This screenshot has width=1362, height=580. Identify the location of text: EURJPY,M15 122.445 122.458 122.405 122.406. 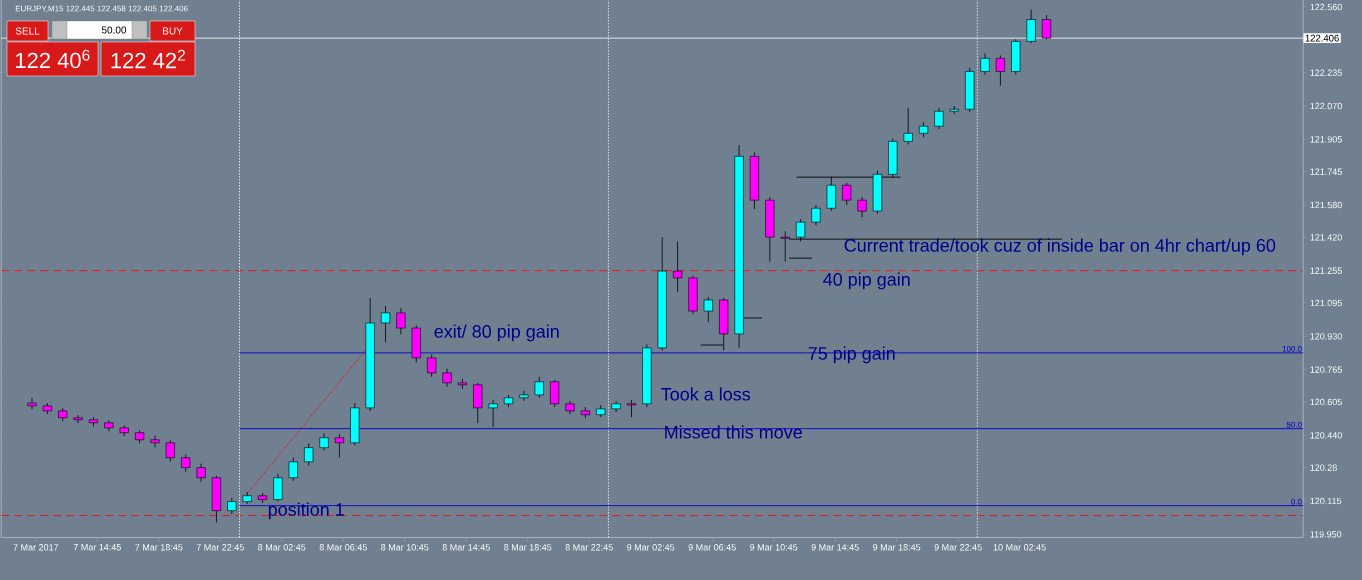
(101, 9).